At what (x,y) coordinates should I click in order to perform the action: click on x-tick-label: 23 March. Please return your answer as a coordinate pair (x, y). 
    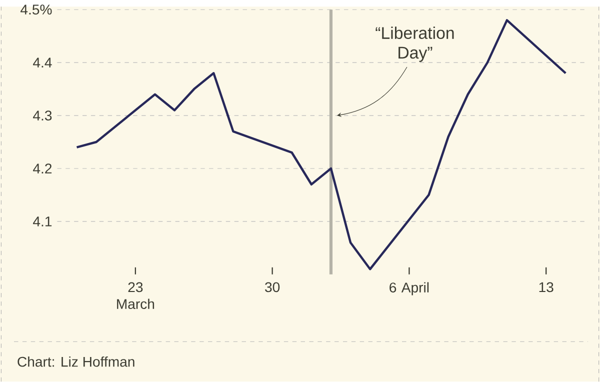
    Looking at the image, I should click on (135, 296).